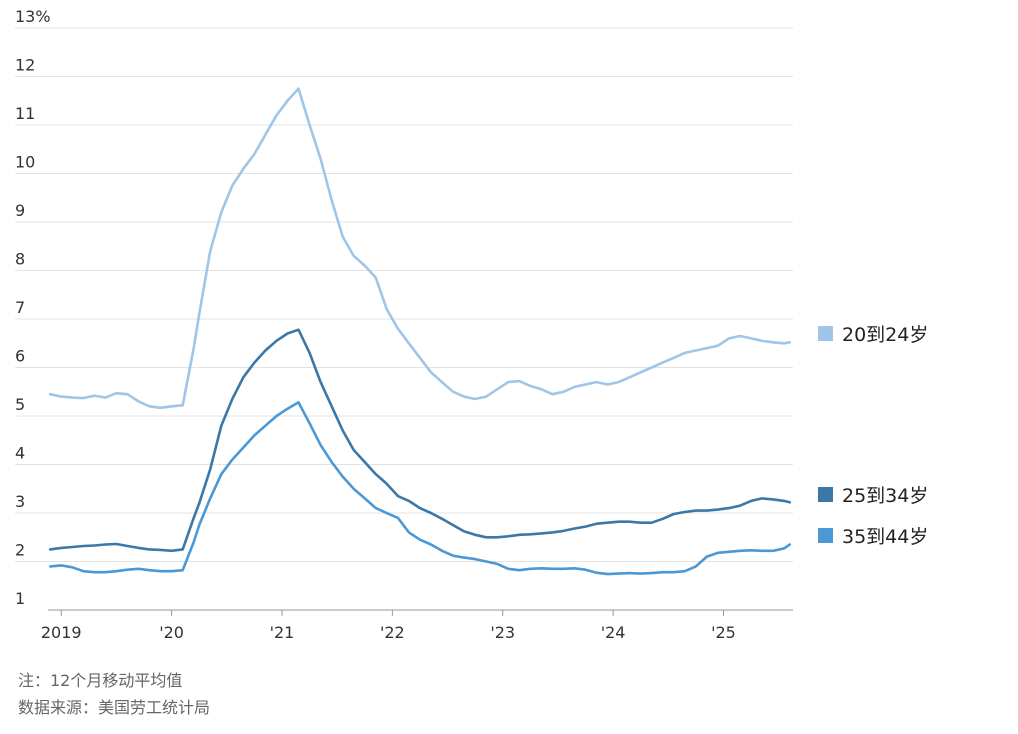  Describe the element at coordinates (25, 113) in the screenshot. I see `y-tick-label-11: 11` at that location.